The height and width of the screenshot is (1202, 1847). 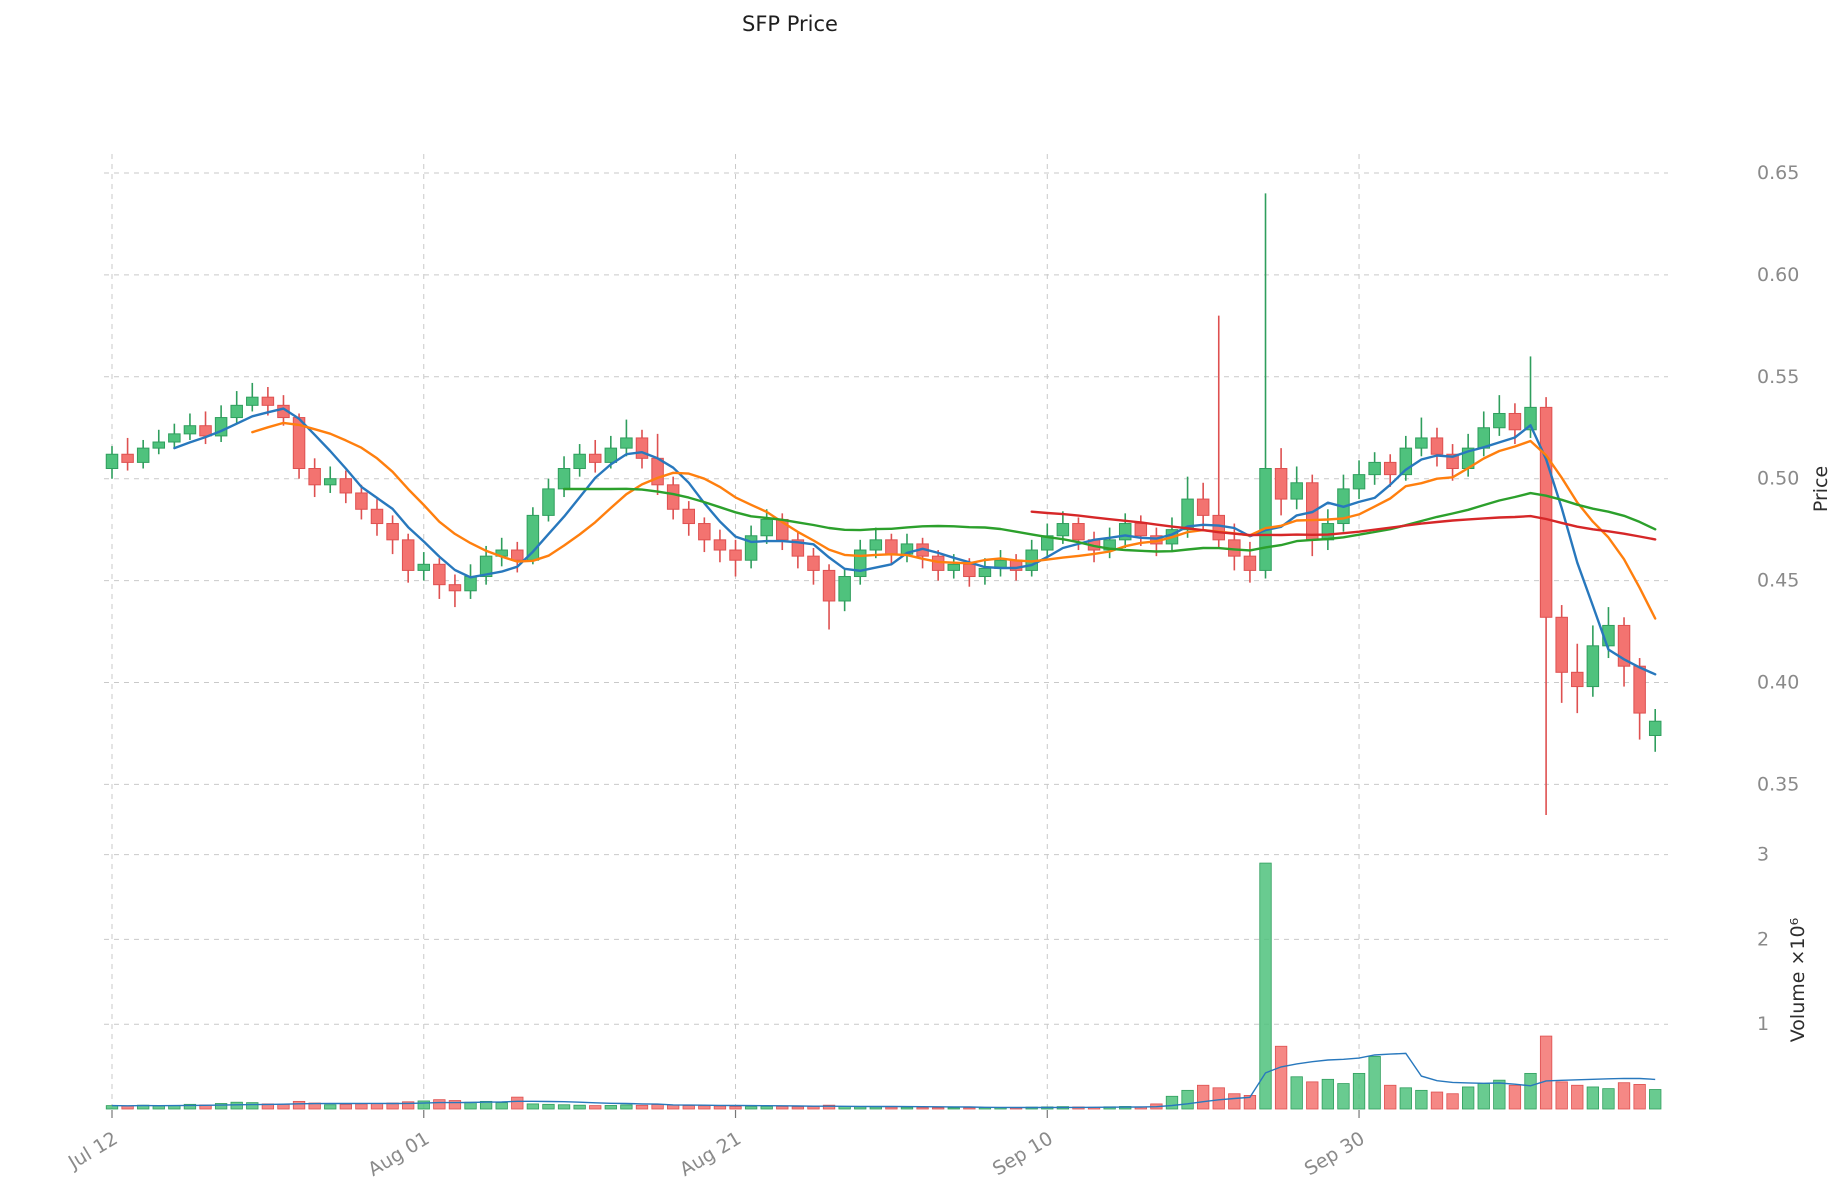 I want to click on price-tick-label: 0.65, so click(x=1778, y=173).